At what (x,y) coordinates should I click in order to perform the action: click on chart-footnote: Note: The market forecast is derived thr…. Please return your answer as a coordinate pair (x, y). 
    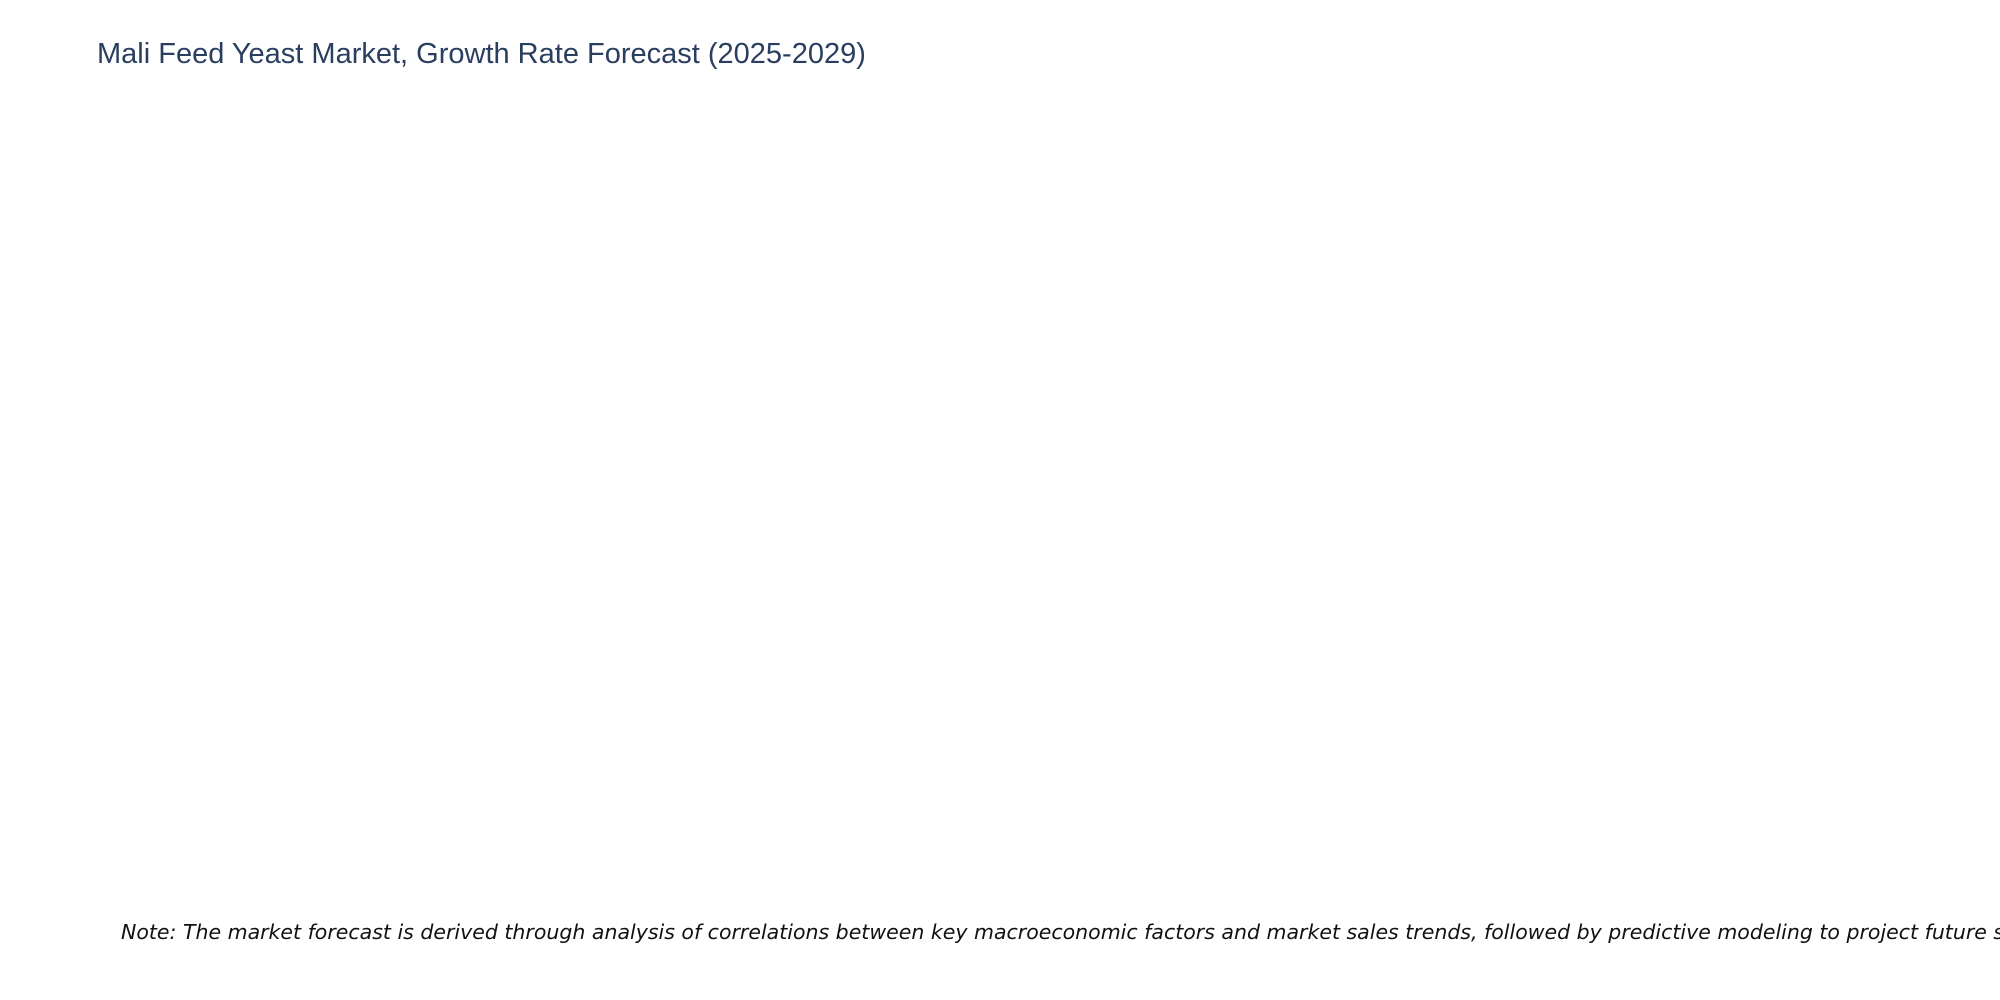
    Looking at the image, I should click on (1060, 932).